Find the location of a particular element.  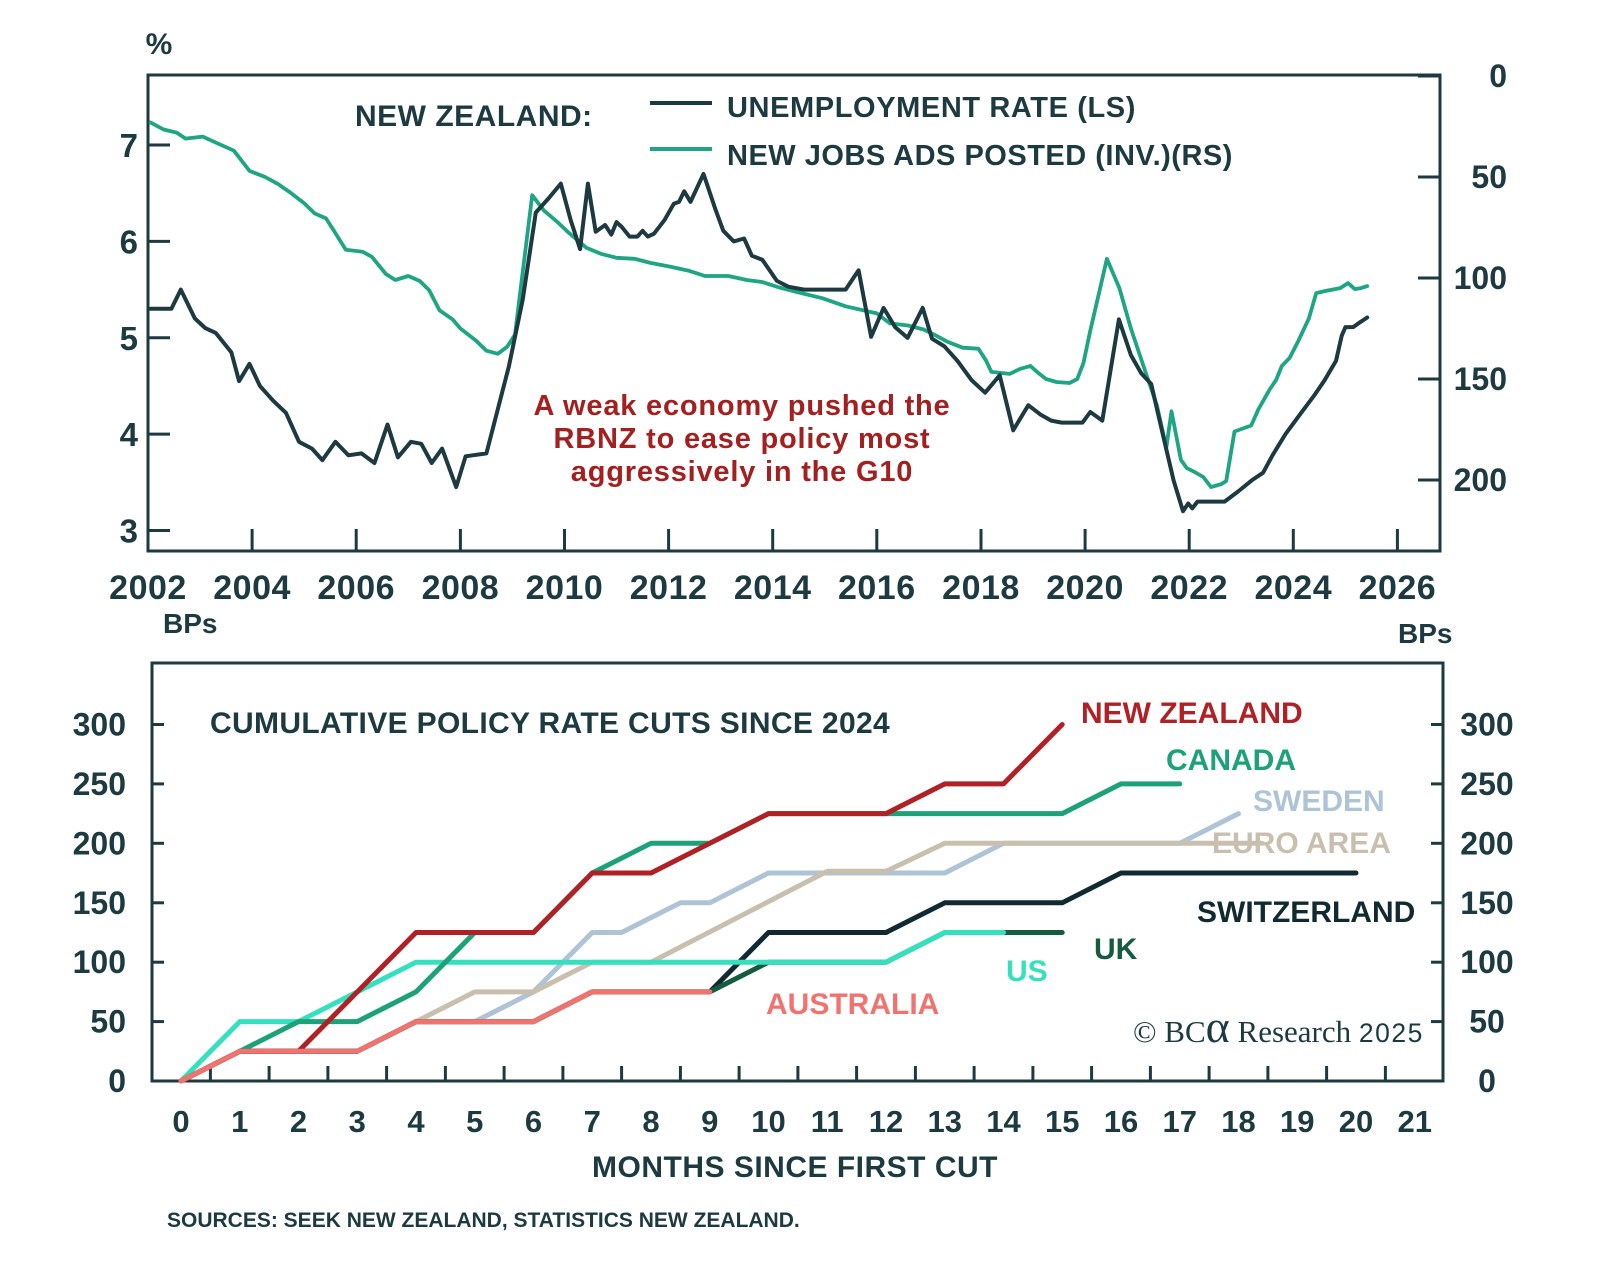

svg-text: 11 is located at coordinates (827, 1121).